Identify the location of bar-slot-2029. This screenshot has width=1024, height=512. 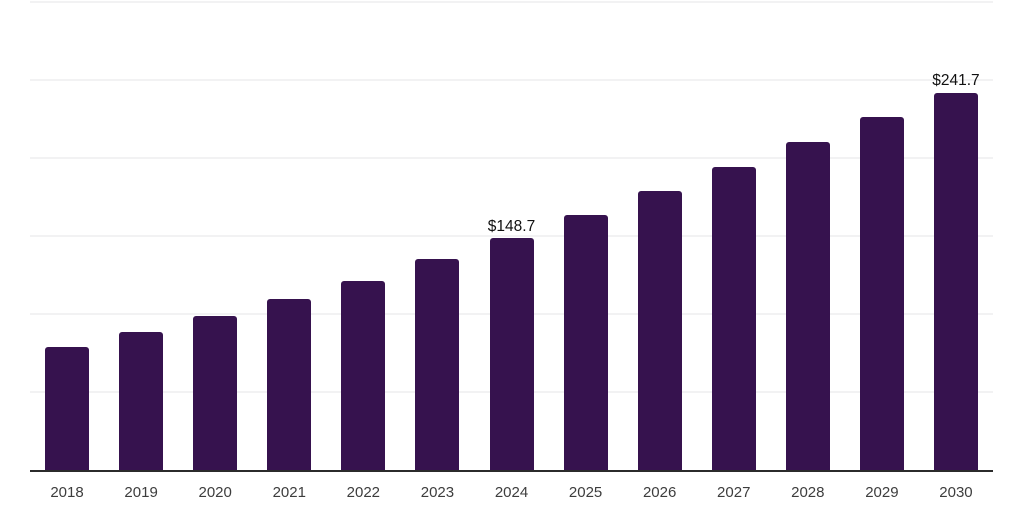
(882, 236).